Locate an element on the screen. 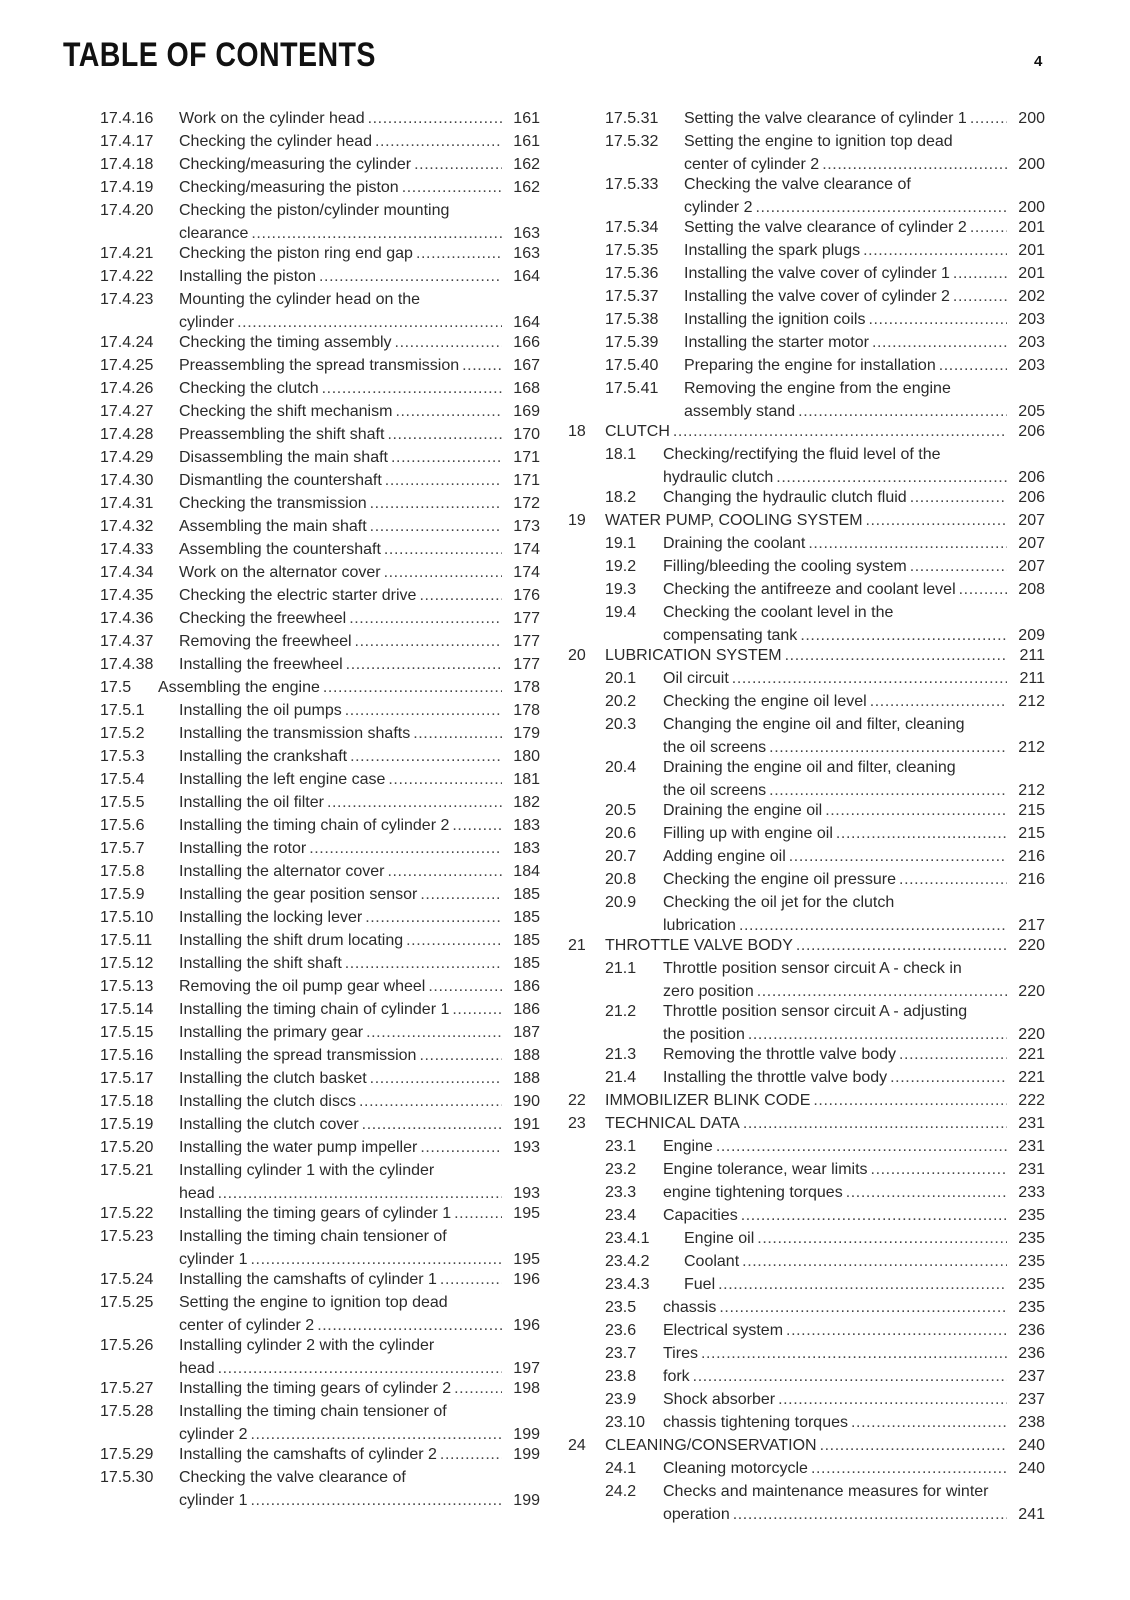 This screenshot has width=1130, height=1600. toc-entry: 17.4.17 Checking the cylinder head 161 is located at coordinates (320, 142).